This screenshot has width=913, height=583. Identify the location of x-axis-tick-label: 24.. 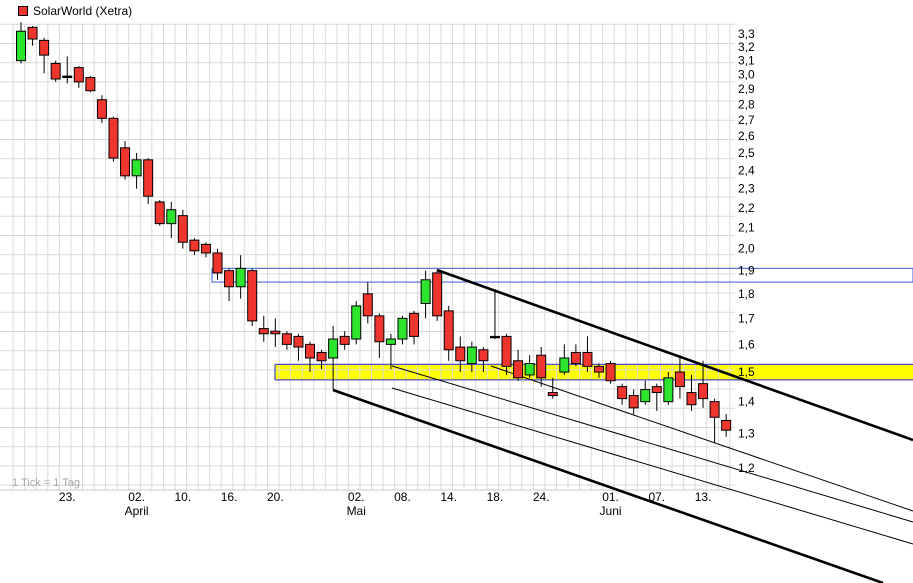
(541, 497).